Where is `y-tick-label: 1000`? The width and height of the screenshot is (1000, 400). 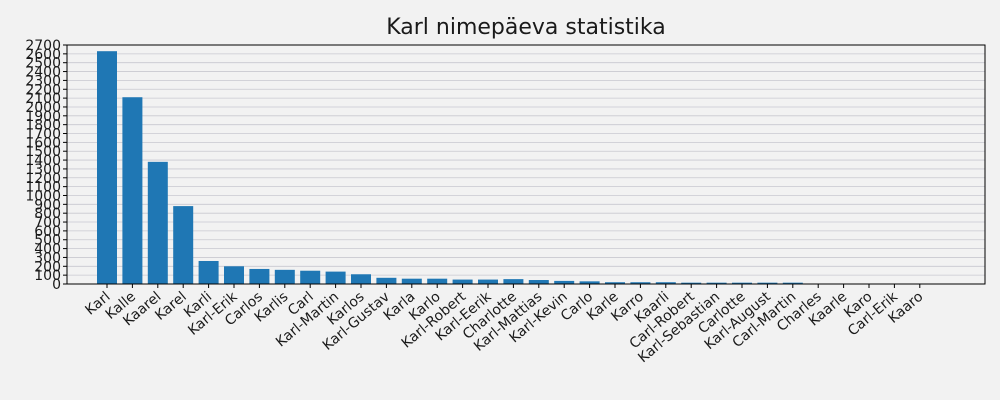
y-tick-label: 1000 is located at coordinates (43, 196).